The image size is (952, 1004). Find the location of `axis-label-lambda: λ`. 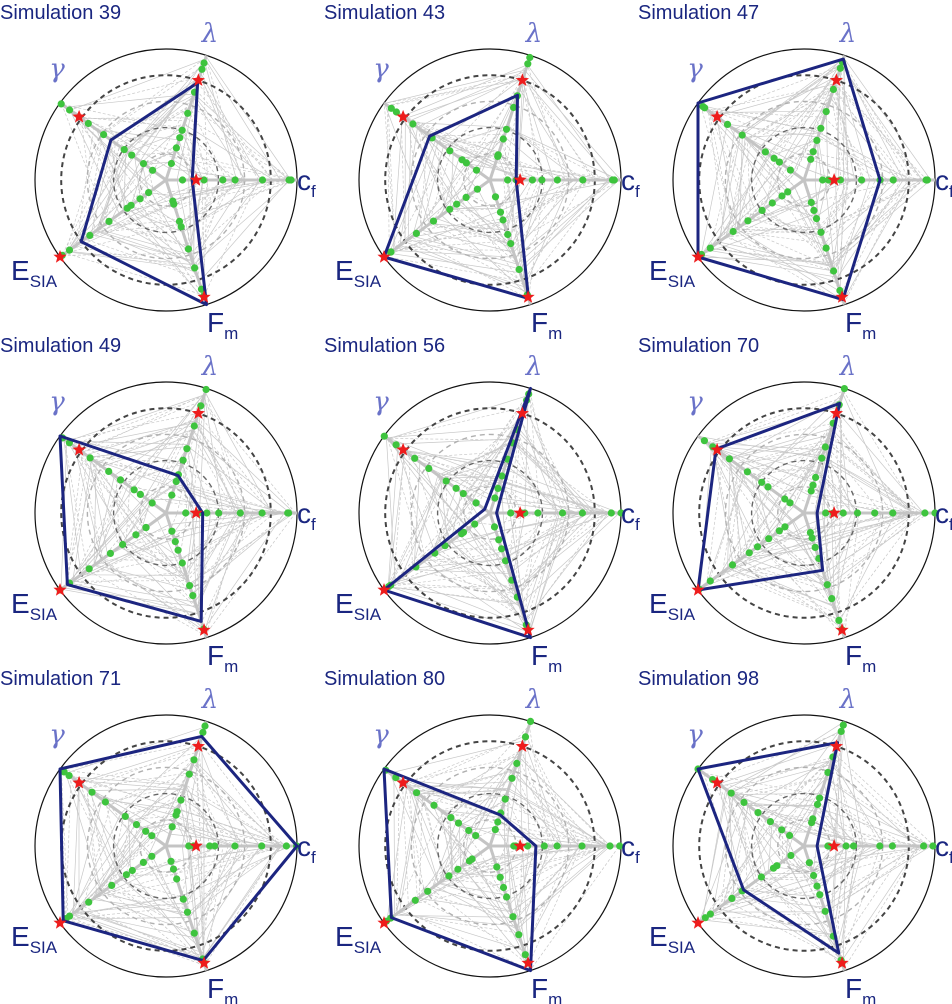

axis-label-lambda: λ is located at coordinates (533, 34).